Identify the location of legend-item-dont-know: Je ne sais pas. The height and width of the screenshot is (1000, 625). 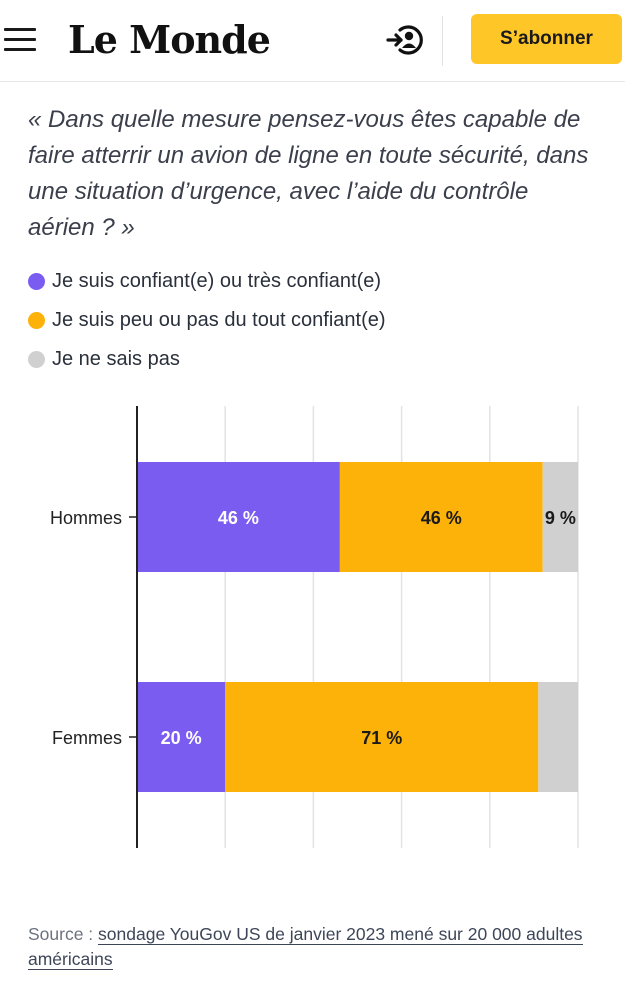
(318, 359).